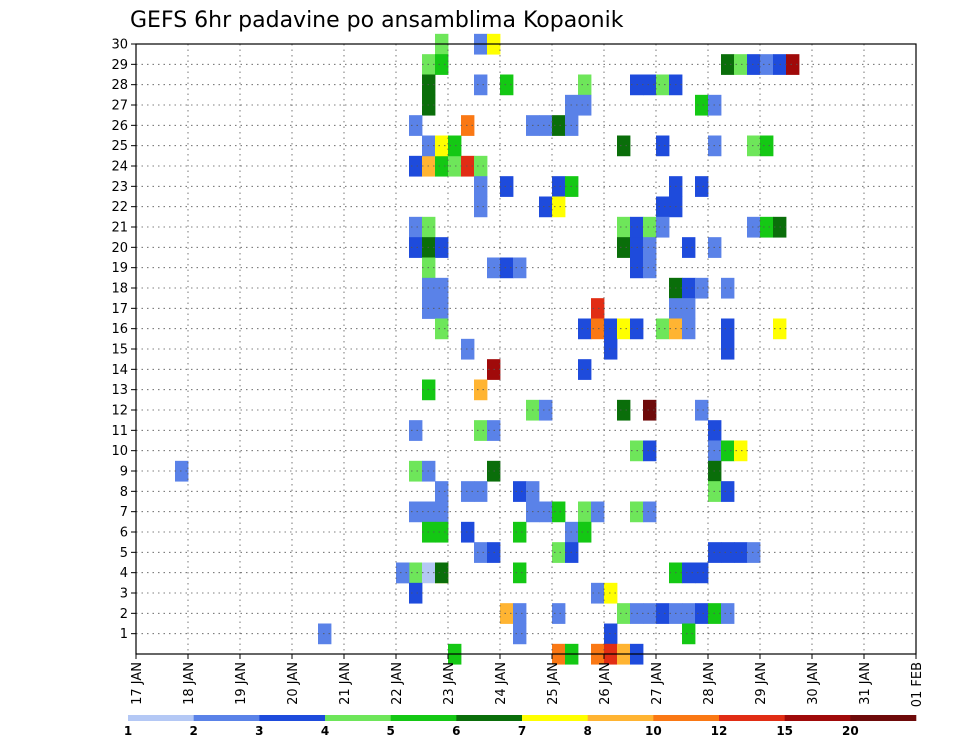 This screenshot has height=742, width=960. I want to click on y-tick-label: 16, so click(119, 329).